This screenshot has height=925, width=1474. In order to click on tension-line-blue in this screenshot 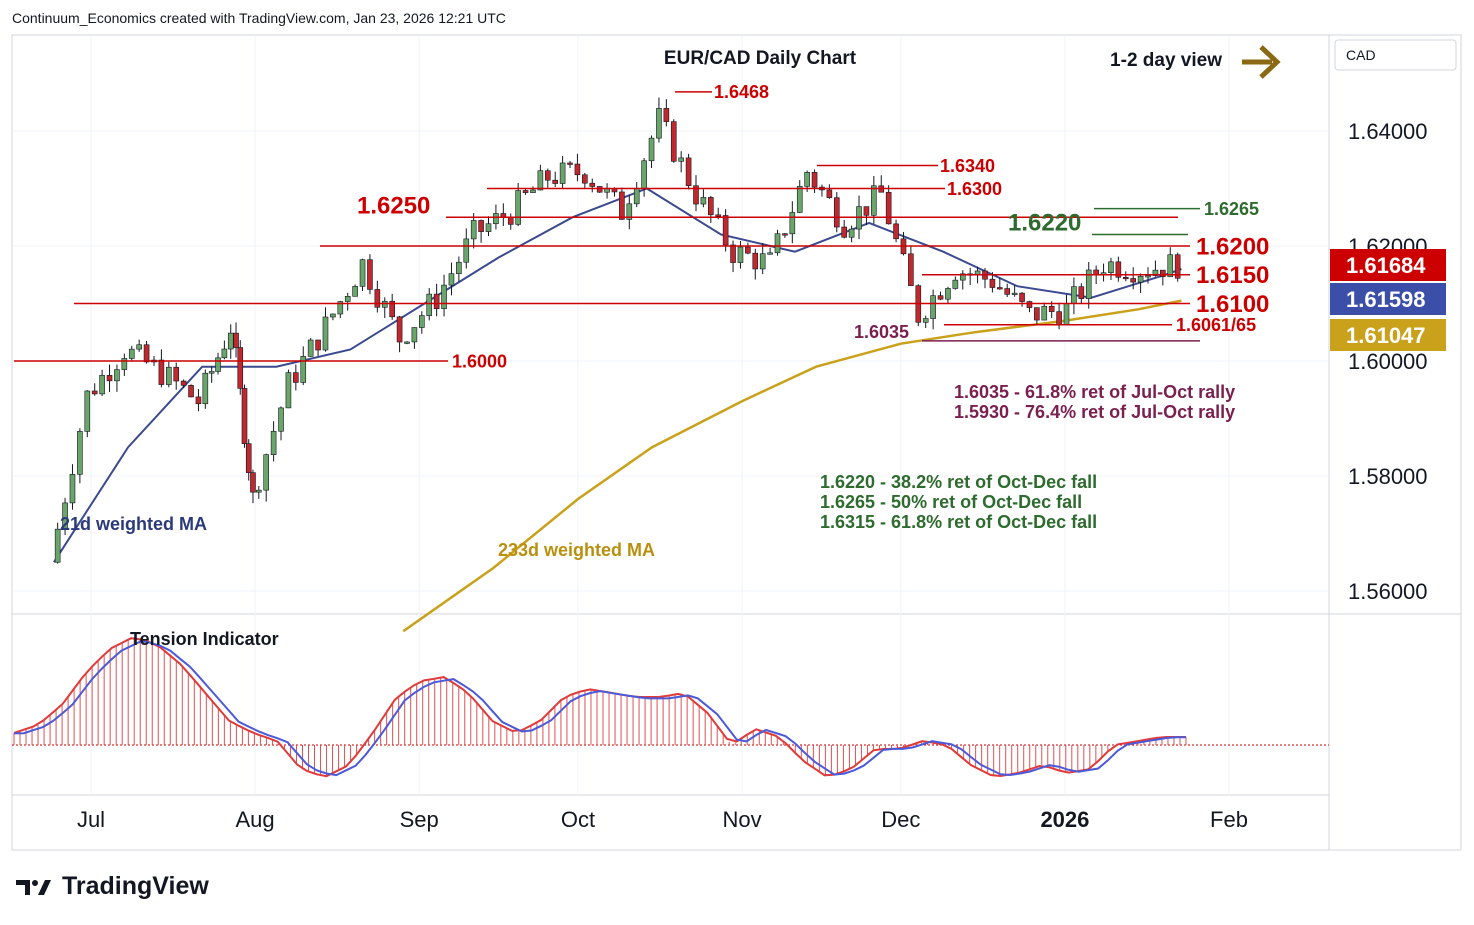, I will do `click(599, 708)`.